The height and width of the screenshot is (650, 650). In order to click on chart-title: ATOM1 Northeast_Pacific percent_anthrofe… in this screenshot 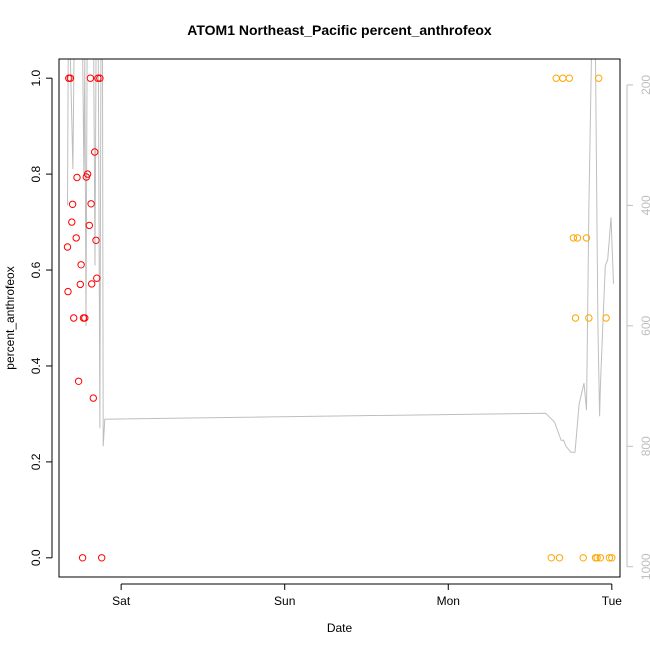, I will do `click(339, 30)`.